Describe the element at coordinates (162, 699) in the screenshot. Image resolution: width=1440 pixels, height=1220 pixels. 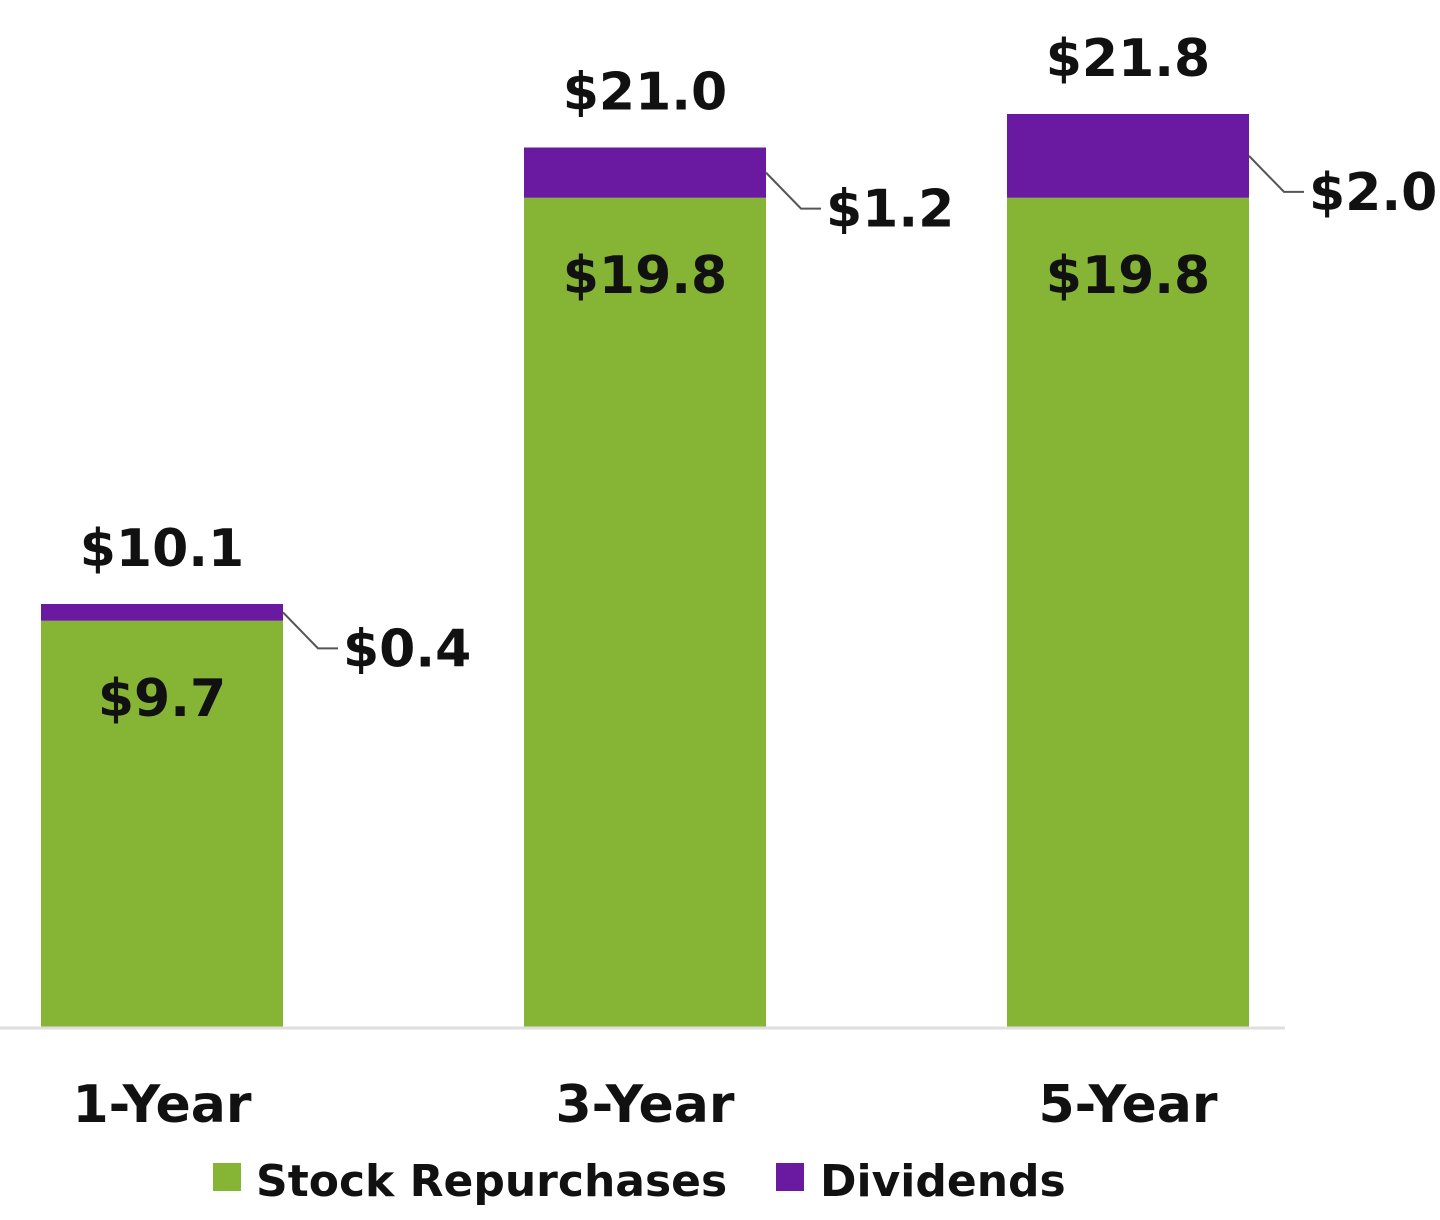
I see `data-label-stock-repurchases: $9.7` at that location.